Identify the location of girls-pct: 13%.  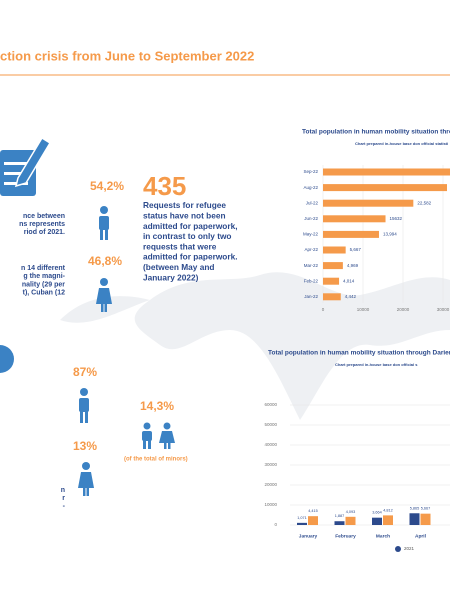
(85, 446).